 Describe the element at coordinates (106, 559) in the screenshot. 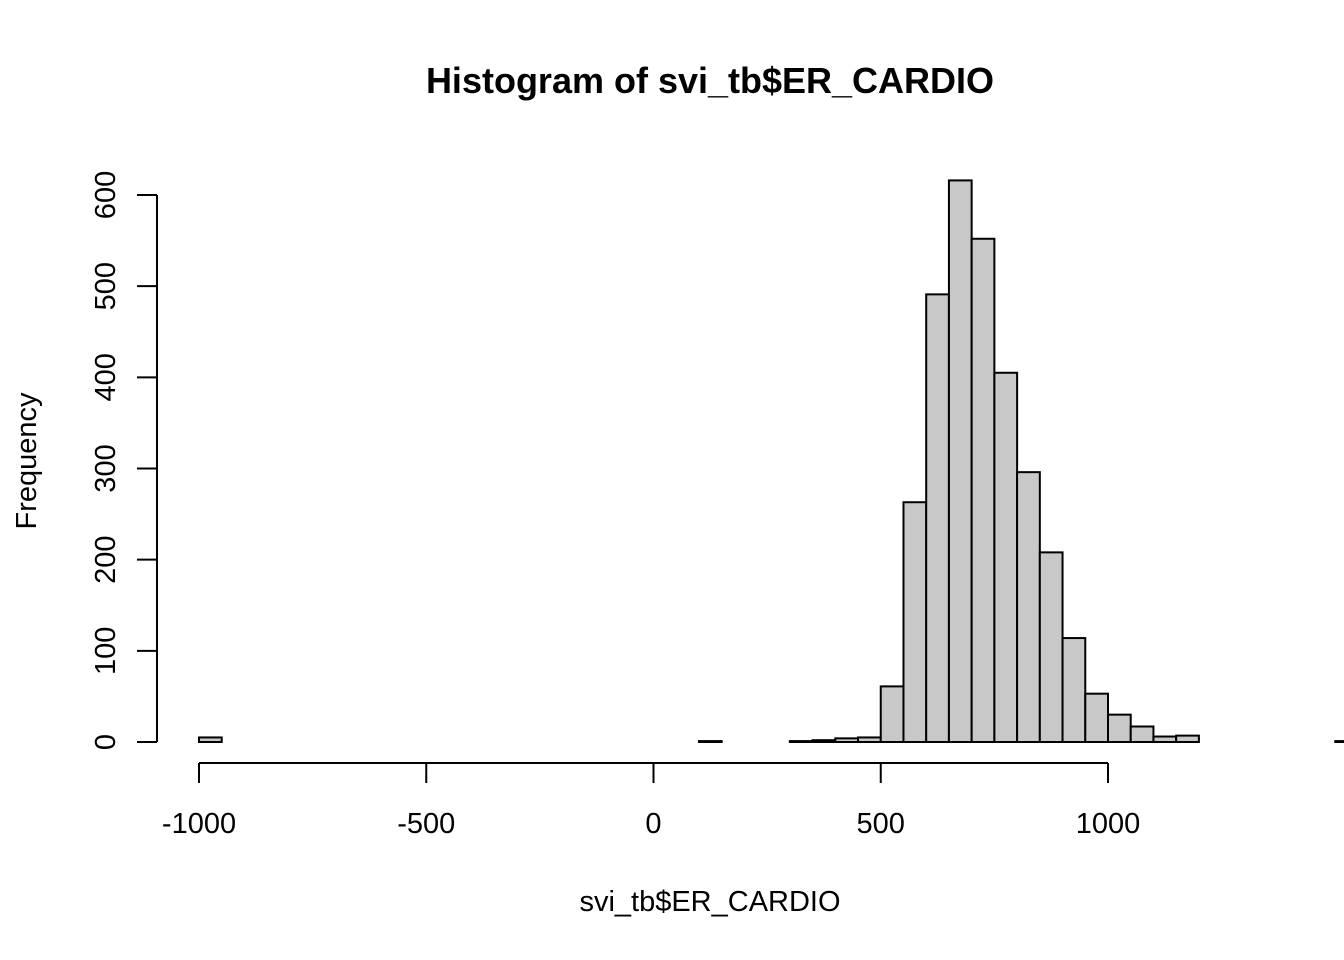

I see `y-tick-label: 200` at that location.